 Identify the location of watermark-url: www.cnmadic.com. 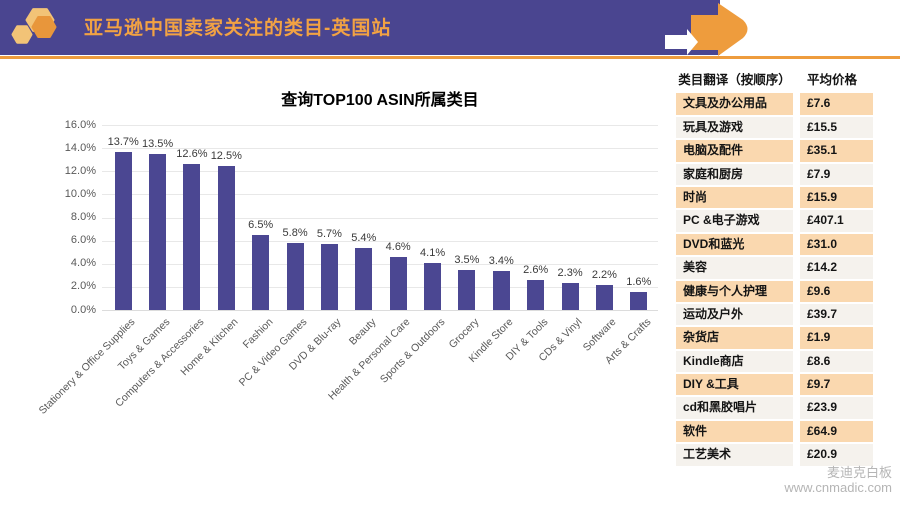
(838, 487).